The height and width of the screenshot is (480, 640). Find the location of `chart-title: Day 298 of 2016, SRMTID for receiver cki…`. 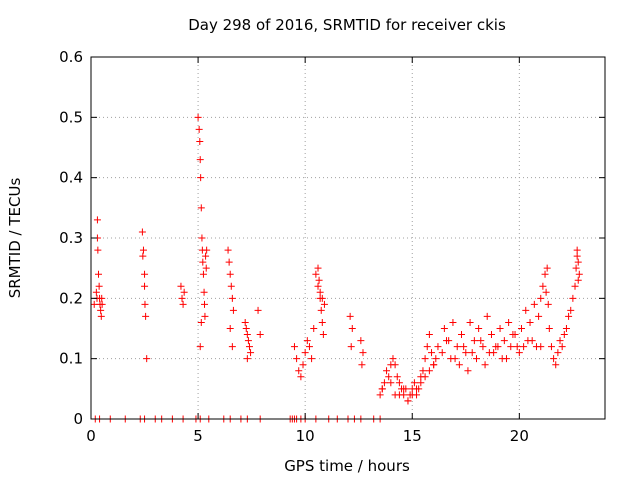

chart-title: Day 298 of 2016, SRMTID for receiver cki… is located at coordinates (347, 25).